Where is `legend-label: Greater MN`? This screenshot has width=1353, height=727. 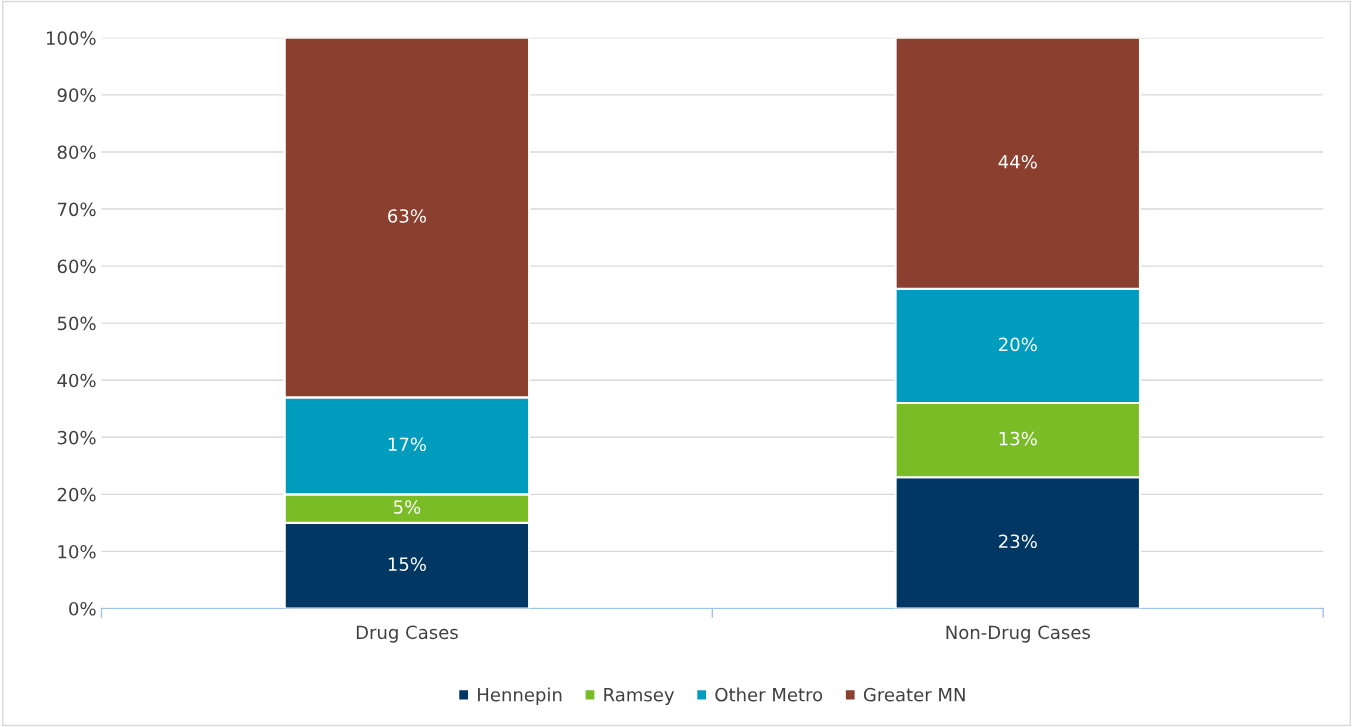
legend-label: Greater MN is located at coordinates (914, 694).